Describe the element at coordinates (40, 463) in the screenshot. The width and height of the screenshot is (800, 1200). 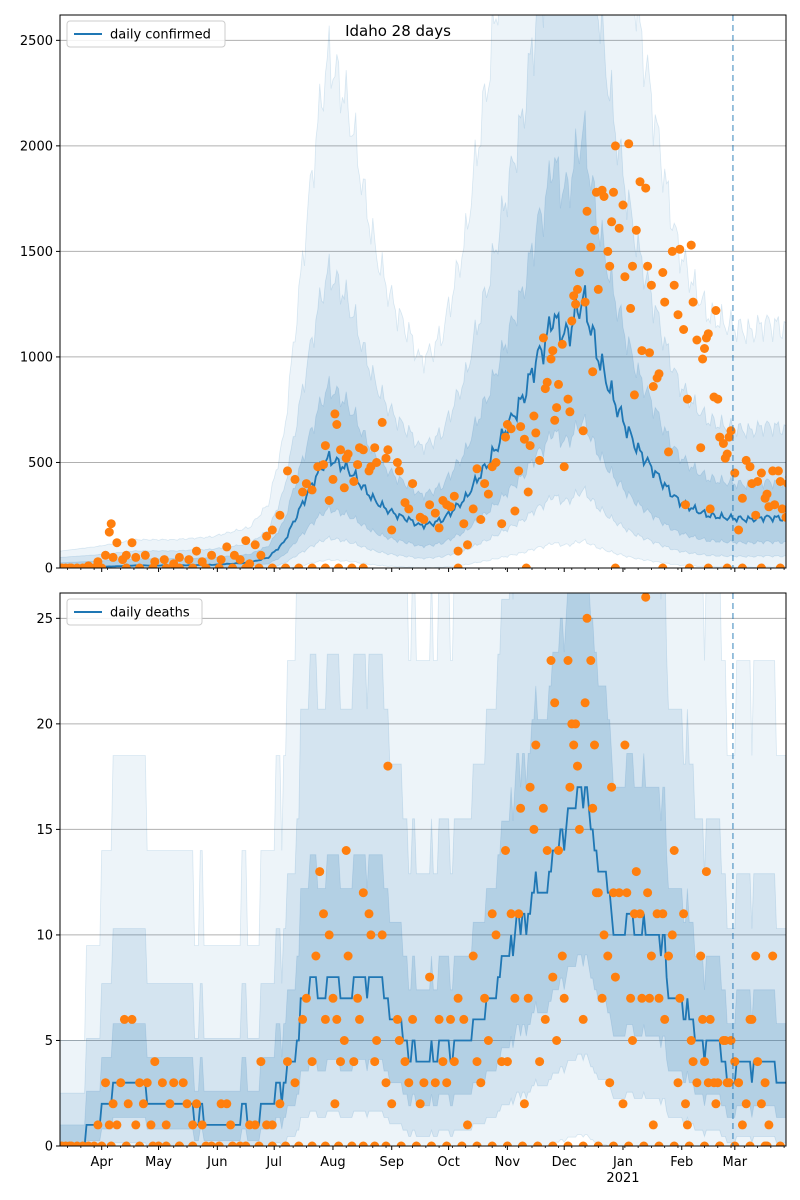
I see `y-tick-label: 500` at that location.